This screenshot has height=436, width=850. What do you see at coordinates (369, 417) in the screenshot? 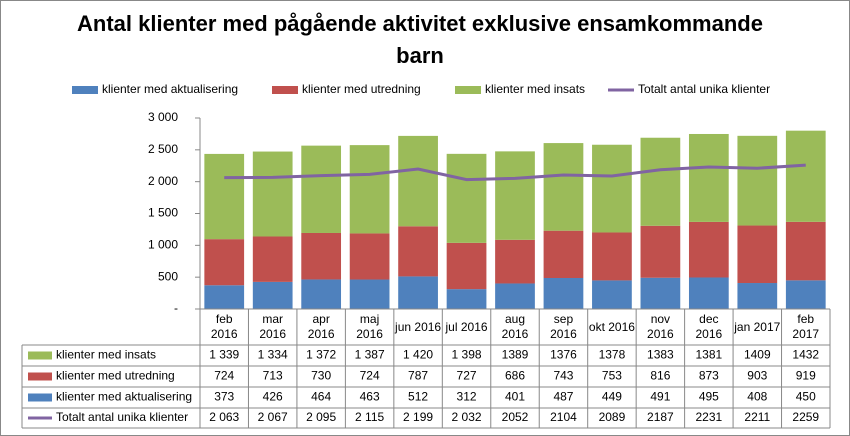
I see `table-value: 2 115` at bounding box center [369, 417].